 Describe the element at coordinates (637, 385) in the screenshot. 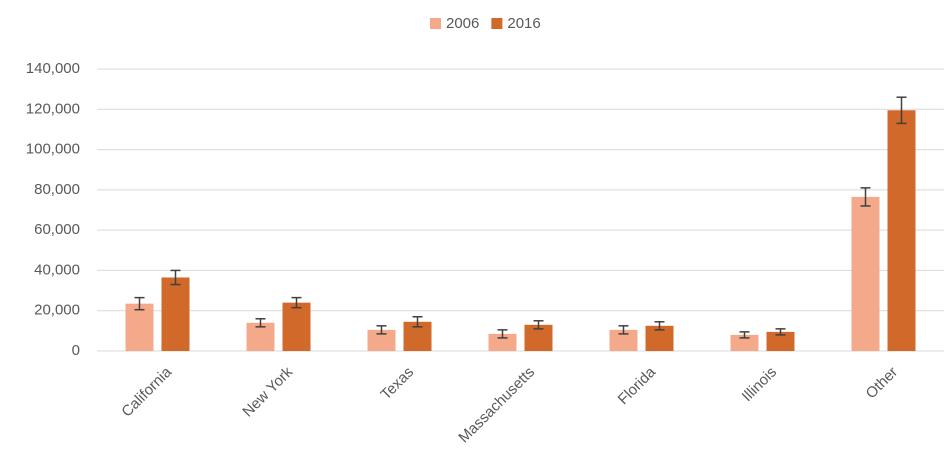

I see `x-tick-label: Florida` at that location.